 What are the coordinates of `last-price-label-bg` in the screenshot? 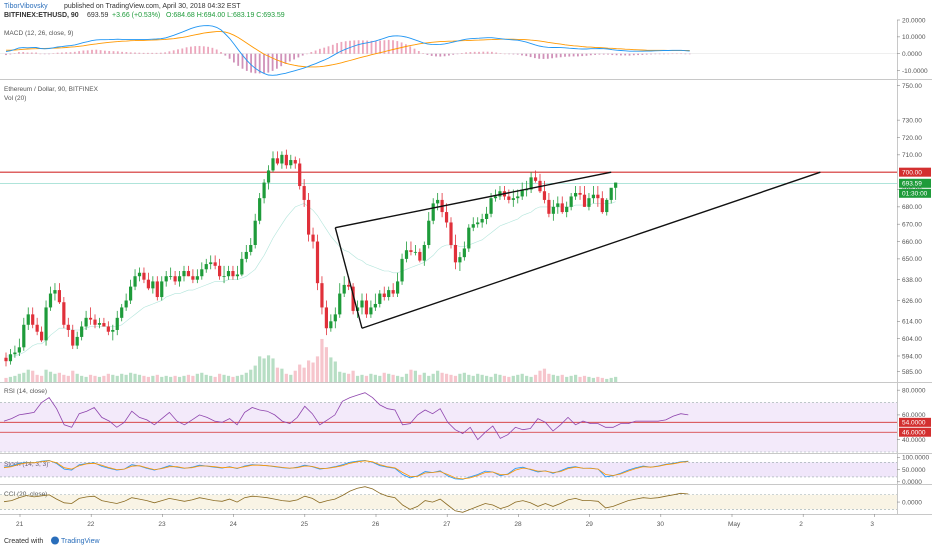 It's located at (915, 183).